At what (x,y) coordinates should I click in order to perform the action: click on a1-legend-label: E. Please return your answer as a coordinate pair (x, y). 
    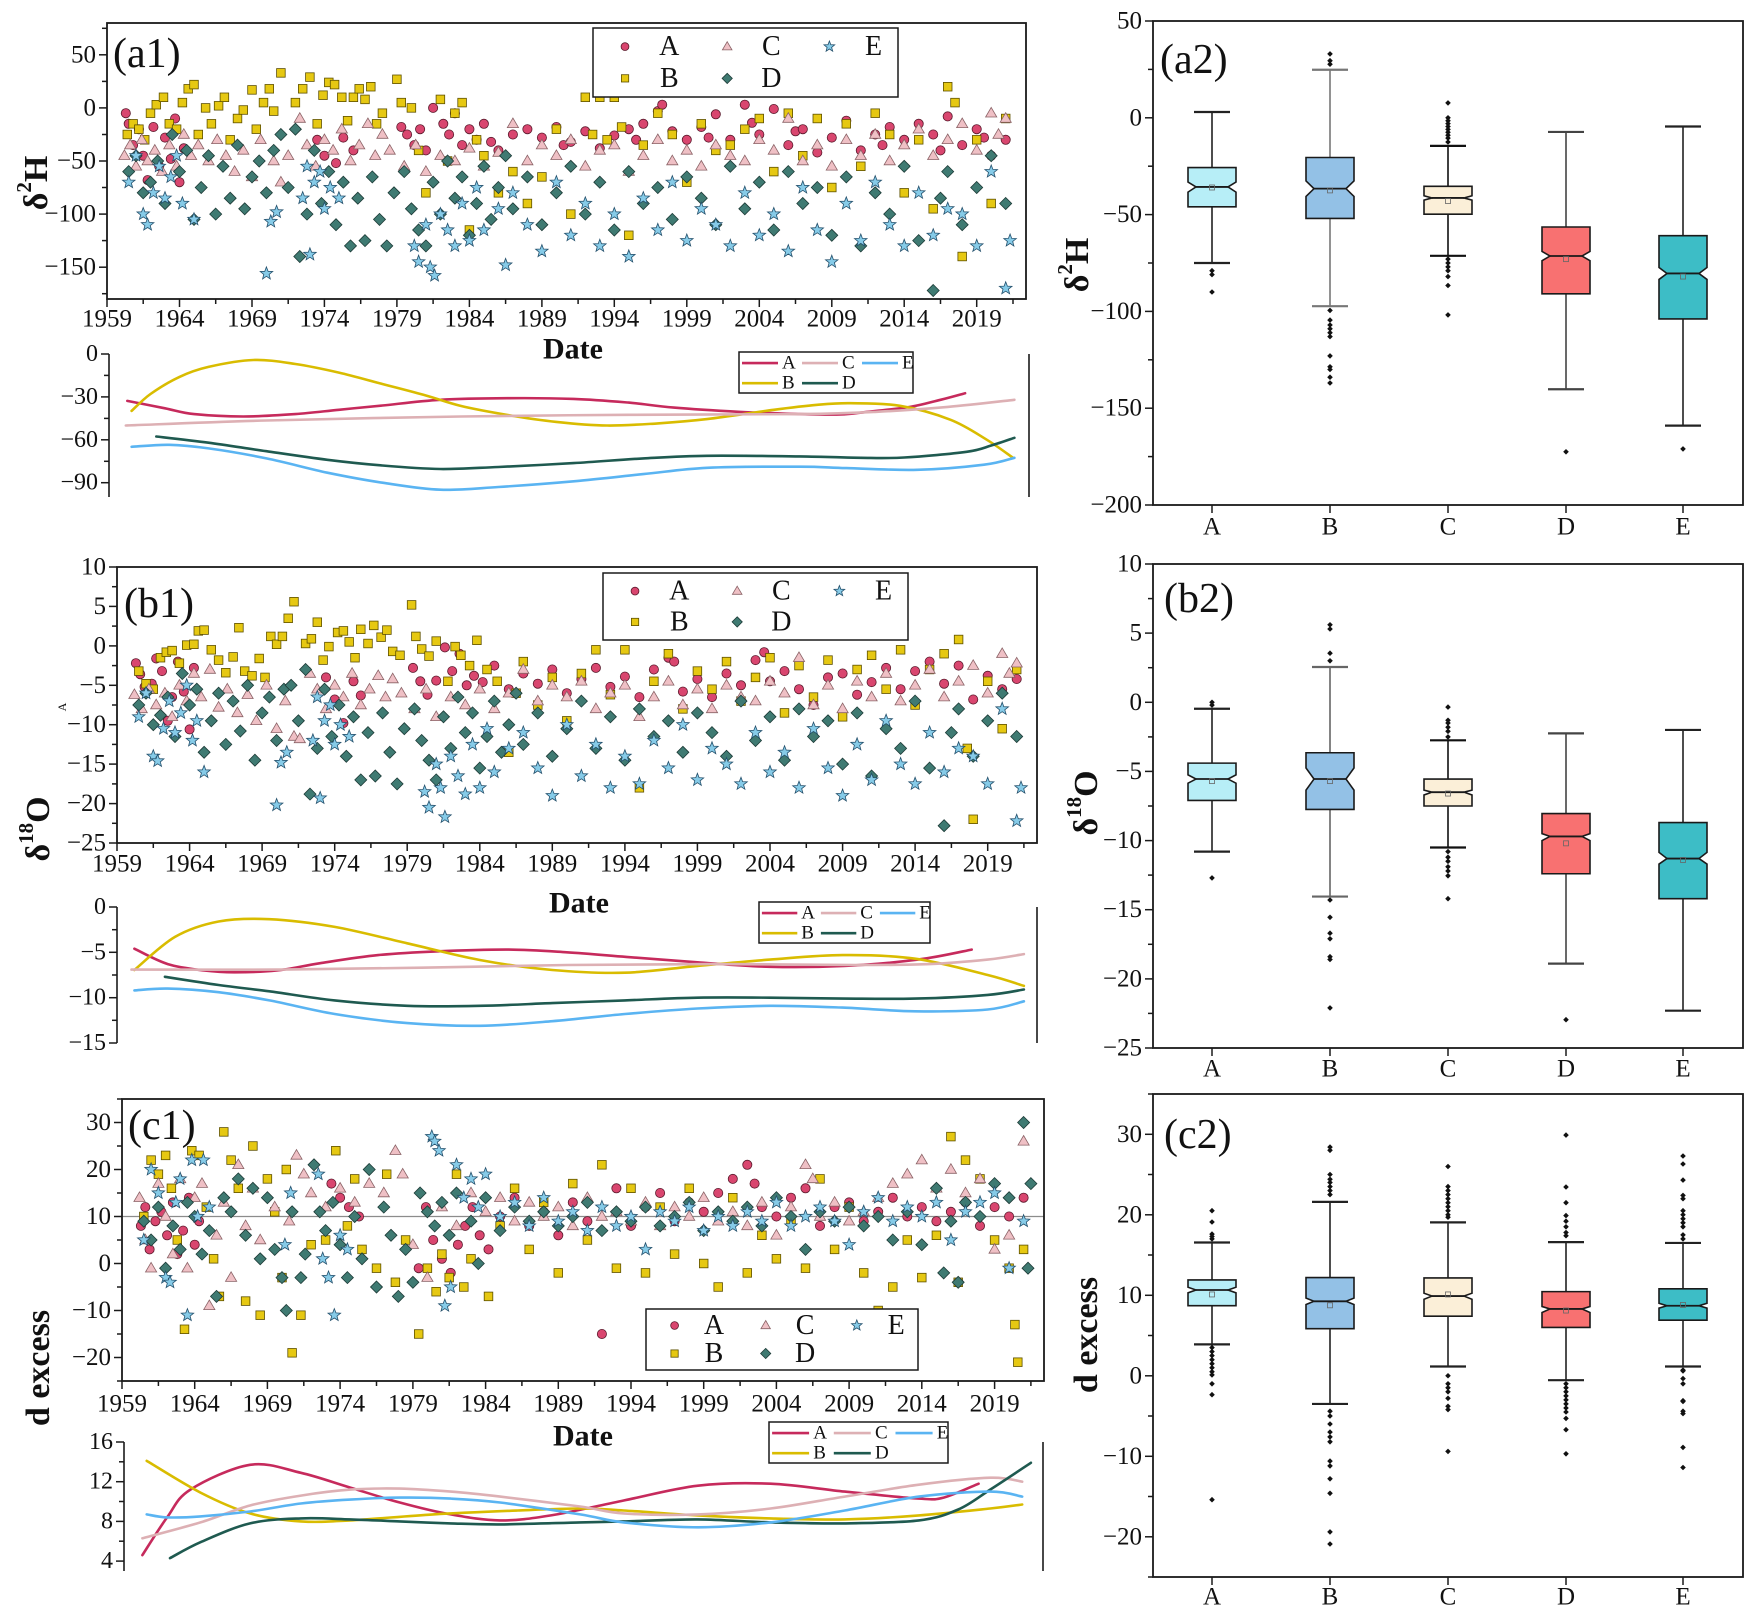
    Looking at the image, I should click on (873, 46).